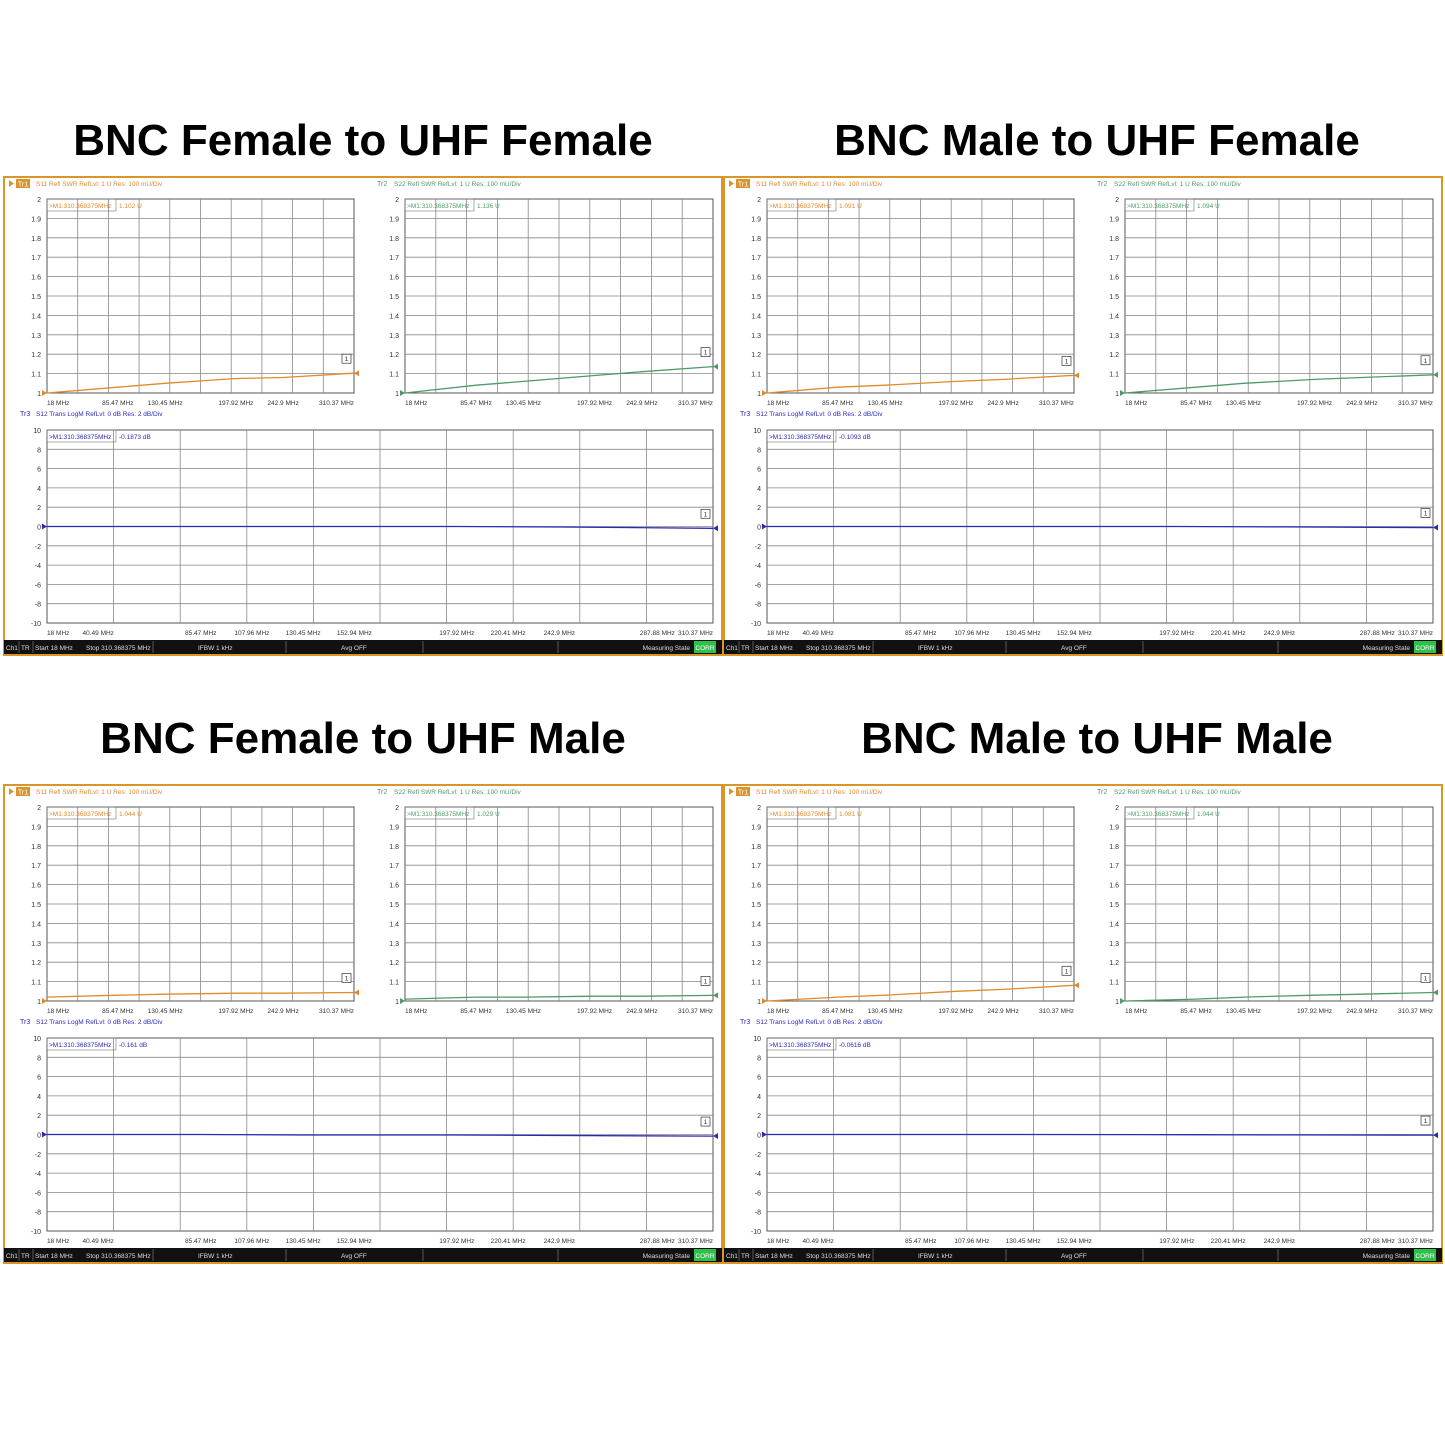 The width and height of the screenshot is (1445, 1445). What do you see at coordinates (36, 355) in the screenshot?
I see `y-tick-label: 1.2` at bounding box center [36, 355].